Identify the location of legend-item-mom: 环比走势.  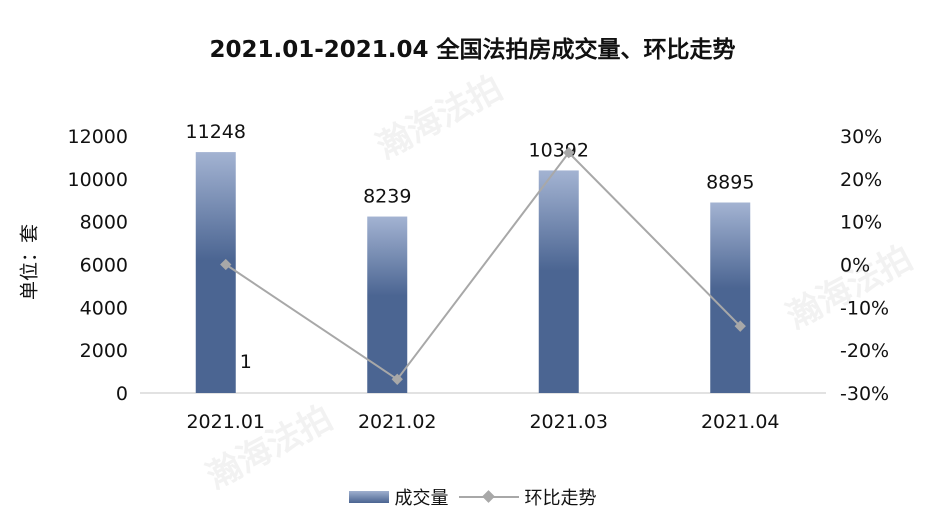
(527, 497).